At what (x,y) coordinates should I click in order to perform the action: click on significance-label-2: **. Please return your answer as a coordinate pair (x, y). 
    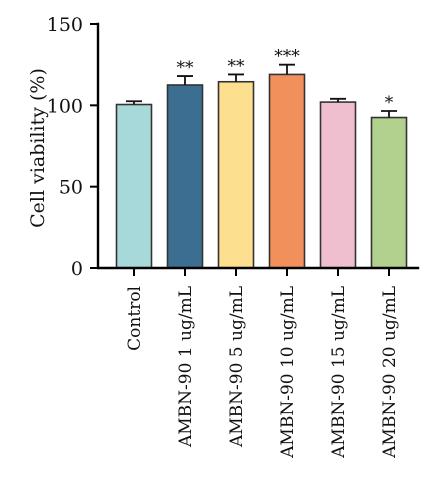
    Looking at the image, I should click on (186, 68).